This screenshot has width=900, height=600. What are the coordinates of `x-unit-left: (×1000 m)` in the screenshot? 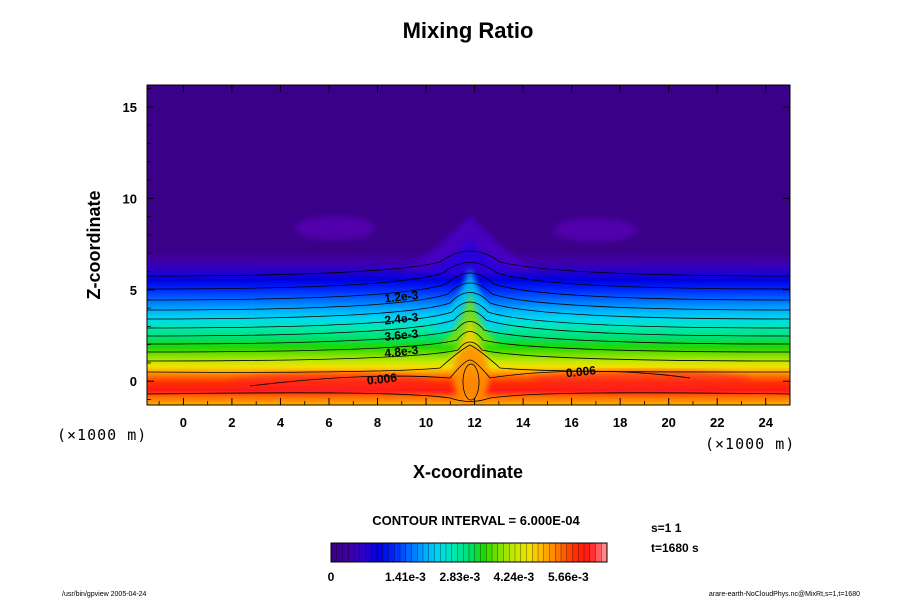 It's located at (102, 435).